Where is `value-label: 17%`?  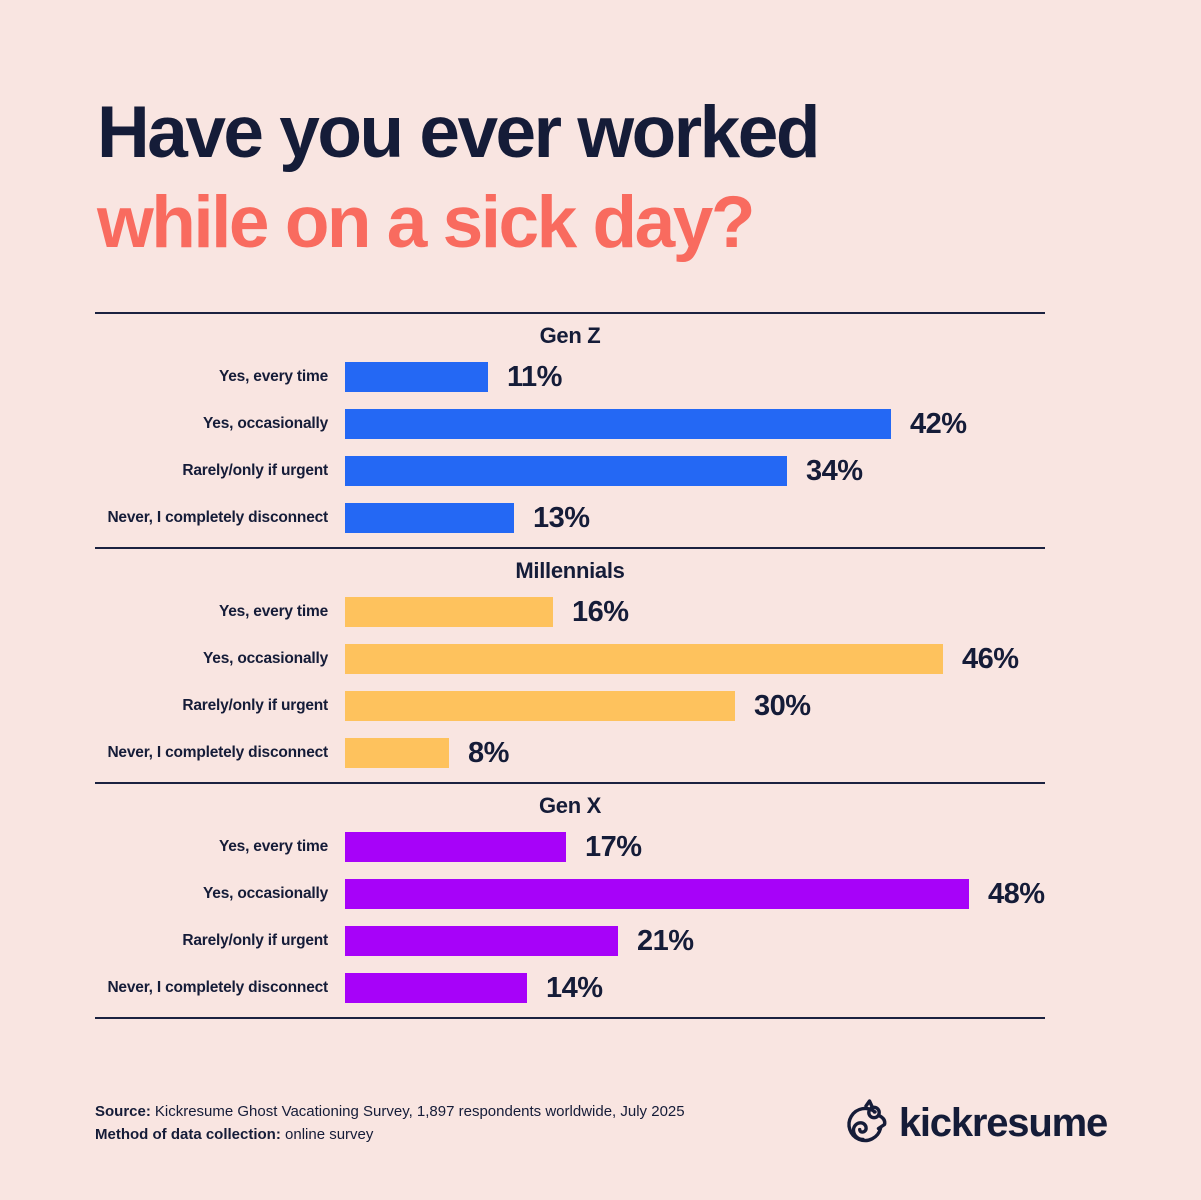 value-label: 17% is located at coordinates (613, 846).